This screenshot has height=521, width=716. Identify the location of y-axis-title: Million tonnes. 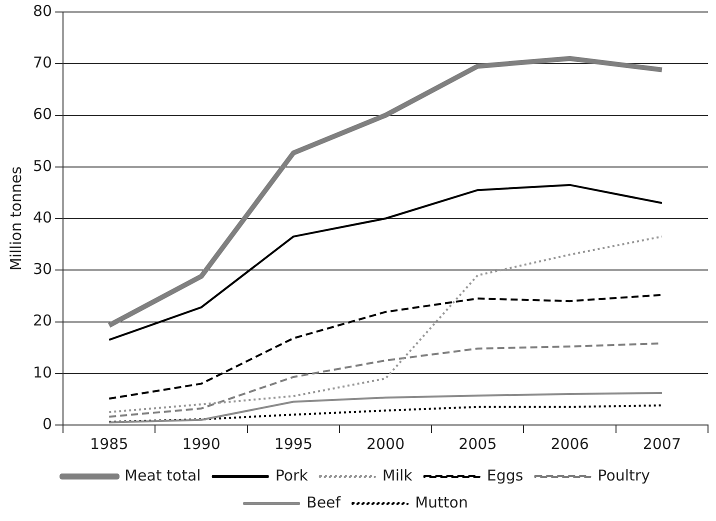
(15, 218).